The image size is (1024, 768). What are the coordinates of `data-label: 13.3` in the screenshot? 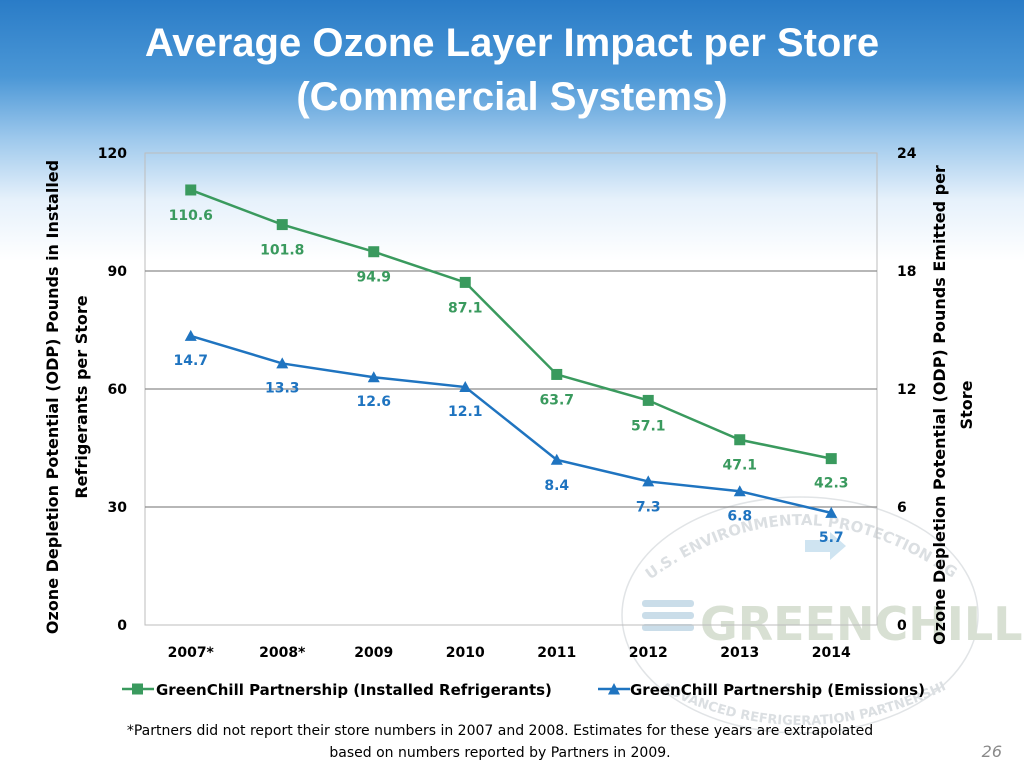 It's located at (282, 388).